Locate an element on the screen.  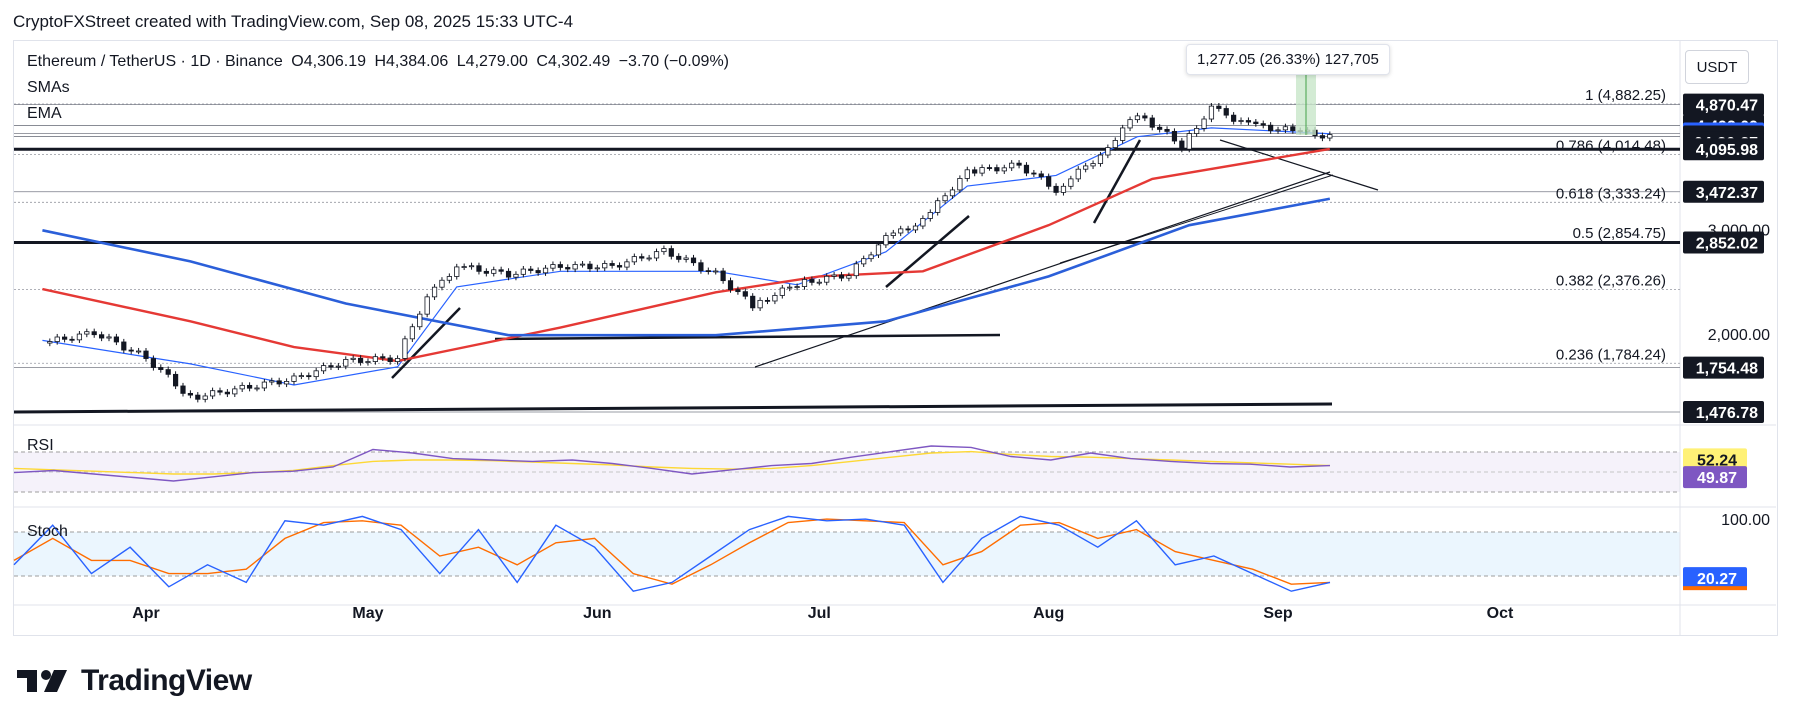
price-tag-285202-bg is located at coordinates (1723, 242).